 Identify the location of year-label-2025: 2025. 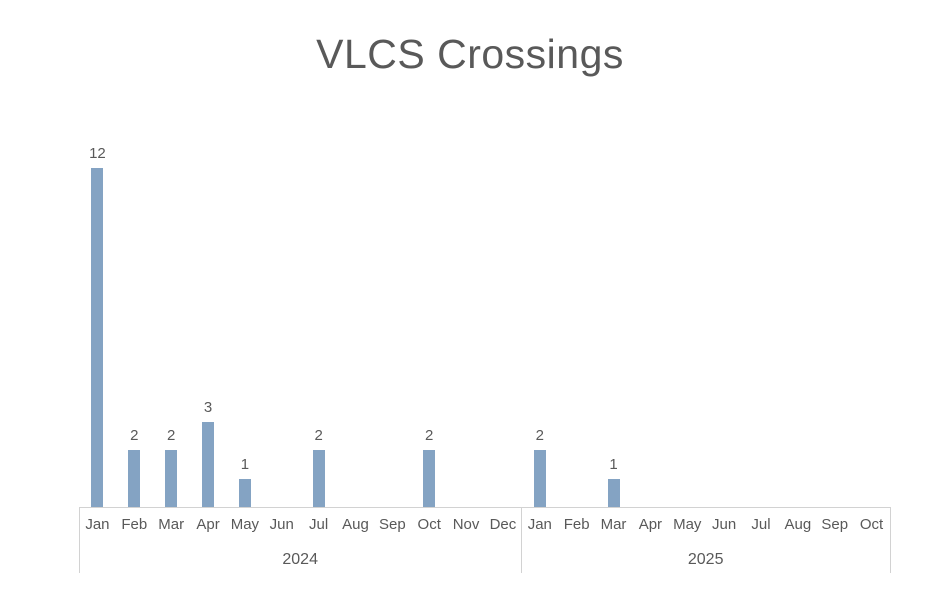
(705, 559).